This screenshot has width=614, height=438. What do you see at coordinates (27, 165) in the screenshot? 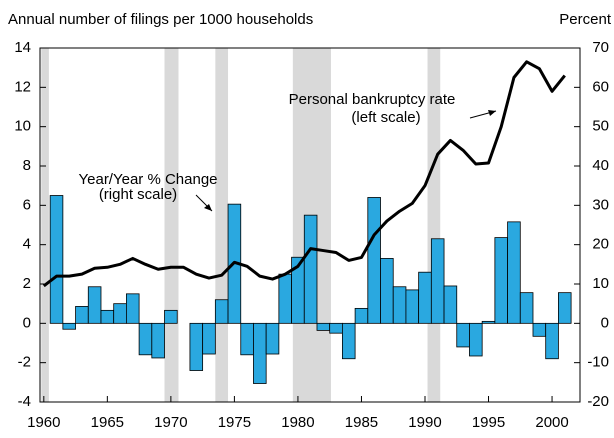
I see `y-tick-label: 8` at bounding box center [27, 165].